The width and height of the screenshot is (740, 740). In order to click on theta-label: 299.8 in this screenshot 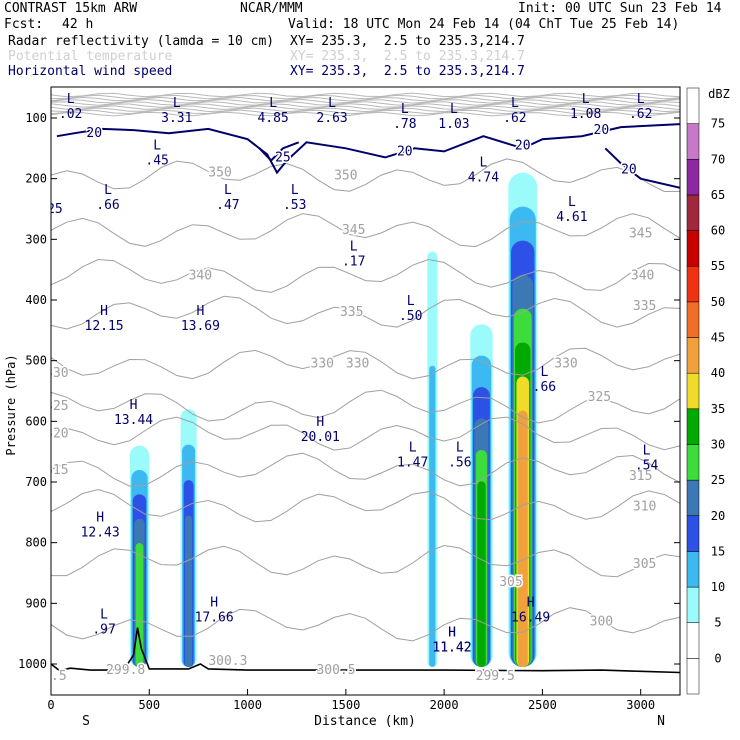, I will do `click(125, 670)`.